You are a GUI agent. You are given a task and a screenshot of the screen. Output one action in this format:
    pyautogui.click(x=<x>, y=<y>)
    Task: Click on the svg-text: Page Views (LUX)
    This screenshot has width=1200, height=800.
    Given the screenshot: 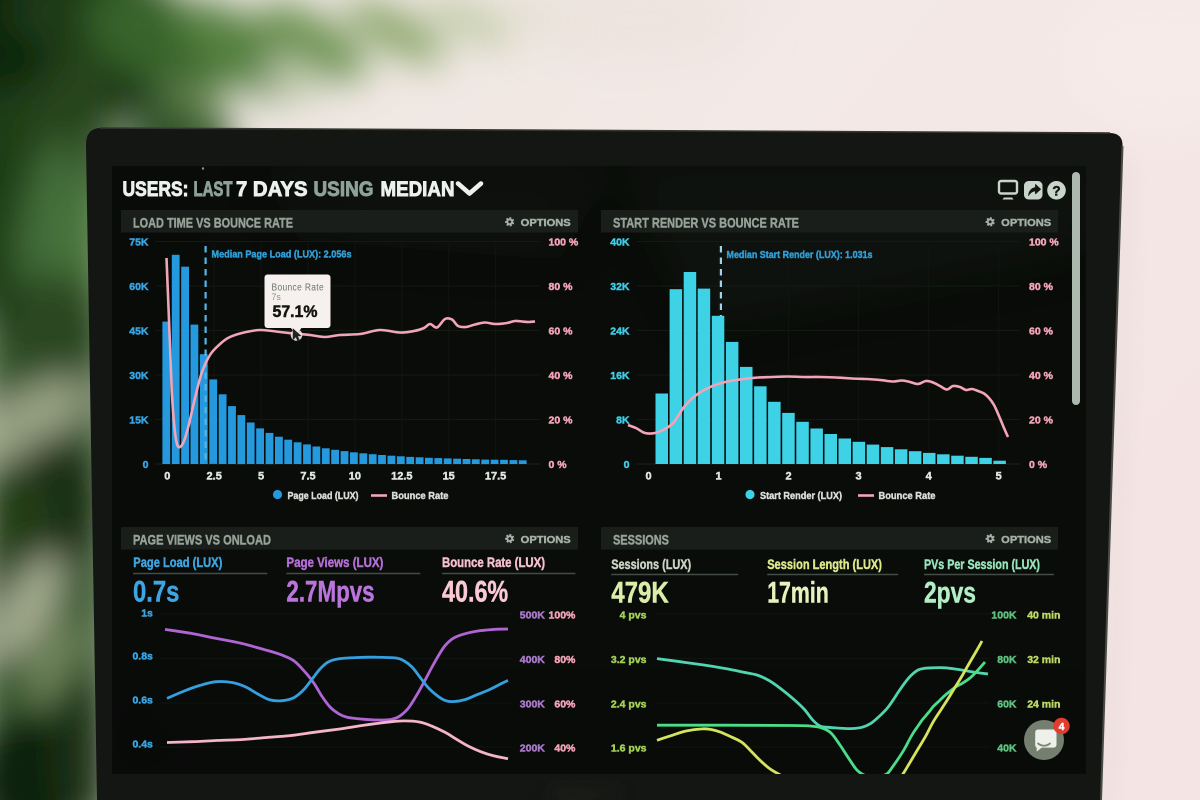 What is the action you would take?
    pyautogui.click(x=334, y=562)
    